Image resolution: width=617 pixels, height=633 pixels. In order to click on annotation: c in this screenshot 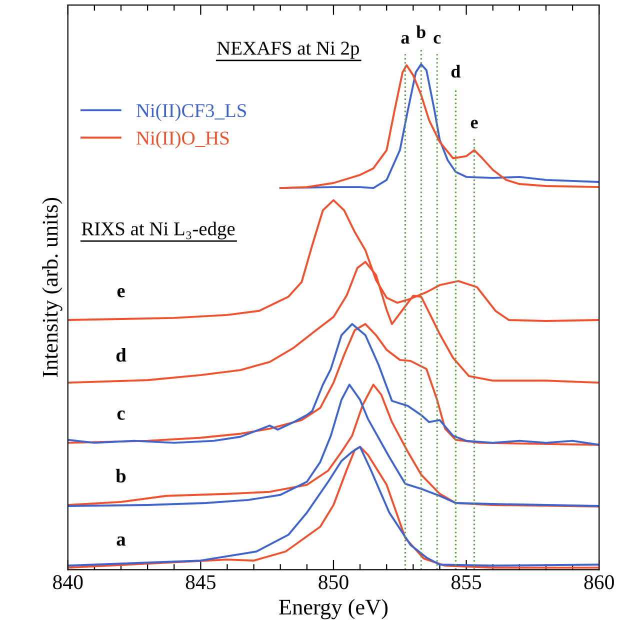, I will do `click(121, 415)`.